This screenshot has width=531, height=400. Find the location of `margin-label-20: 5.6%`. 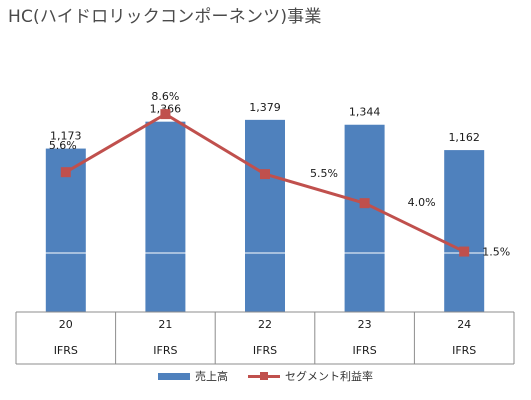

margin-label-20: 5.6% is located at coordinates (63, 145).